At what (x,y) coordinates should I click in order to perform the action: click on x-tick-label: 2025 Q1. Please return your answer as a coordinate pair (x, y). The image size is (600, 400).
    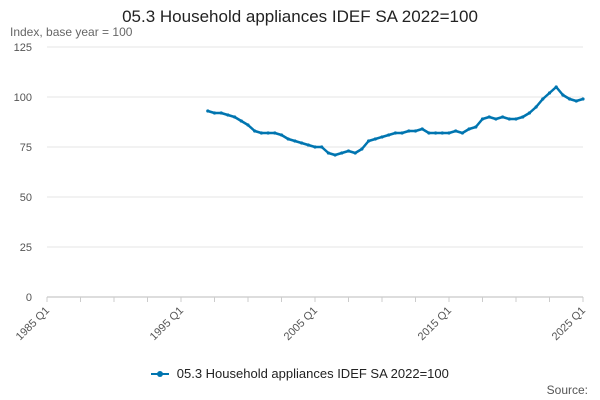
    Looking at the image, I should click on (569, 324).